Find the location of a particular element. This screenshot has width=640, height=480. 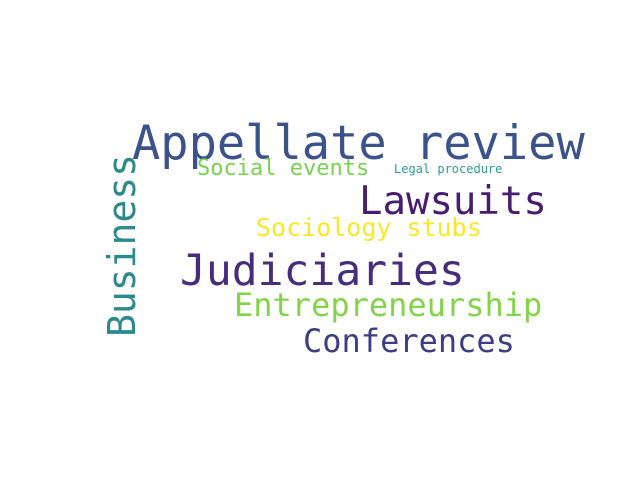

word-business: Business is located at coordinates (122, 245).